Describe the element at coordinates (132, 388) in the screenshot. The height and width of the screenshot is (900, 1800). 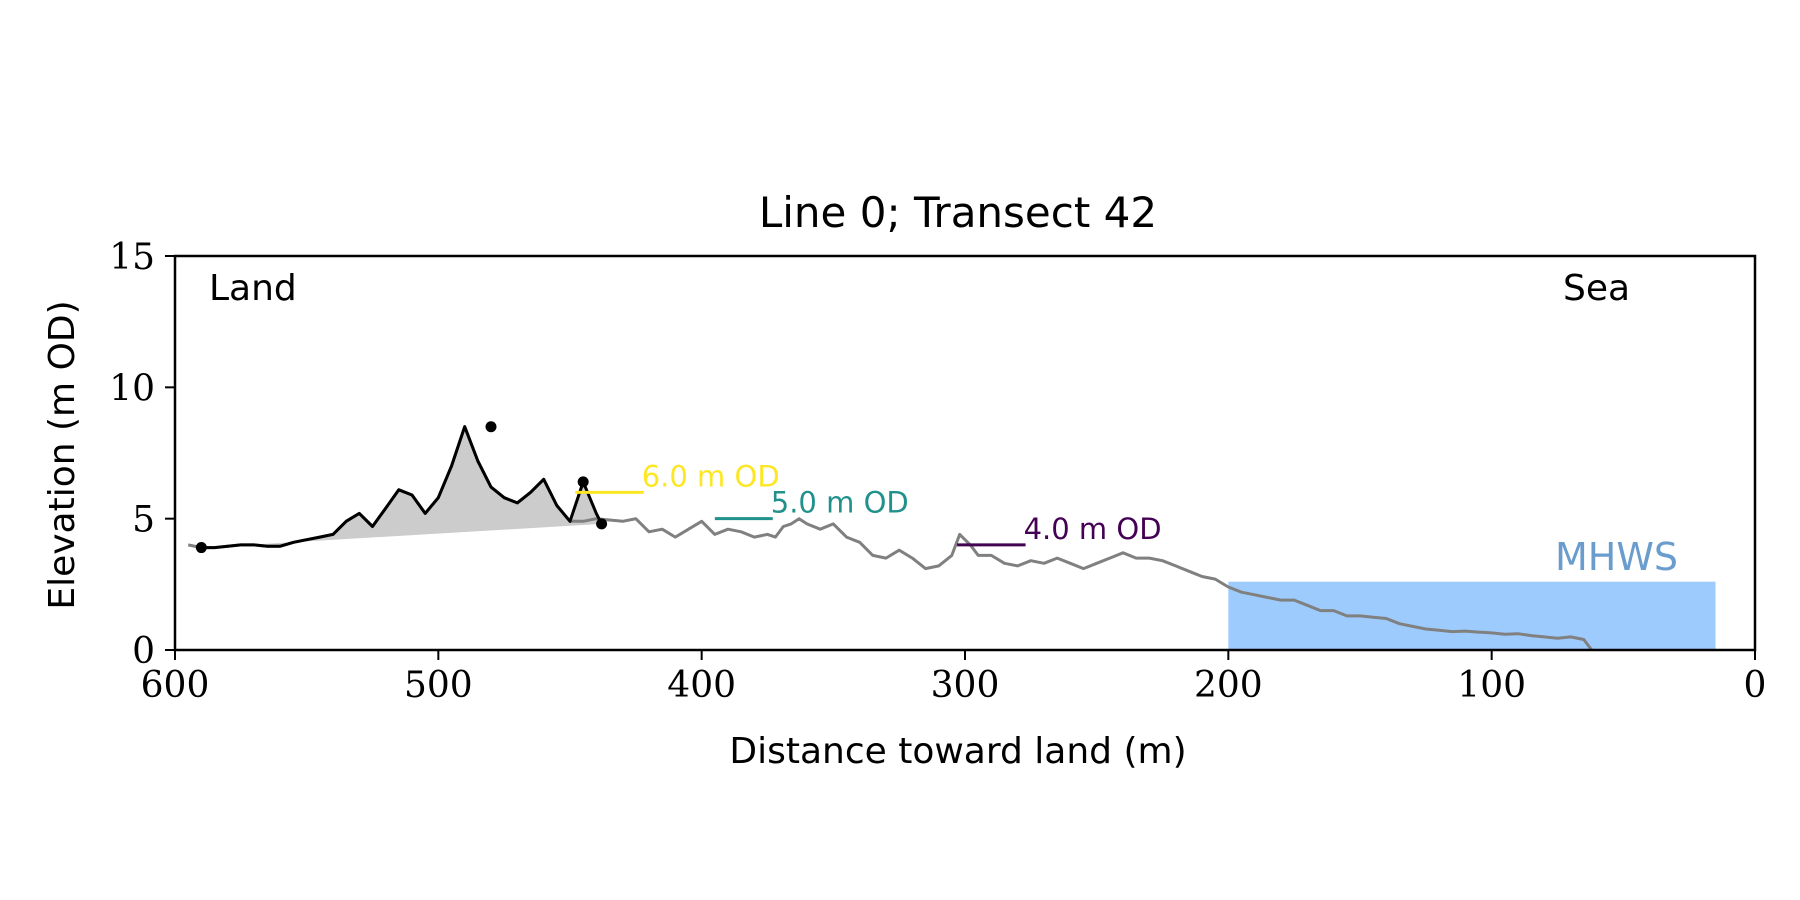
I see `y-tick-label-2: 10` at that location.